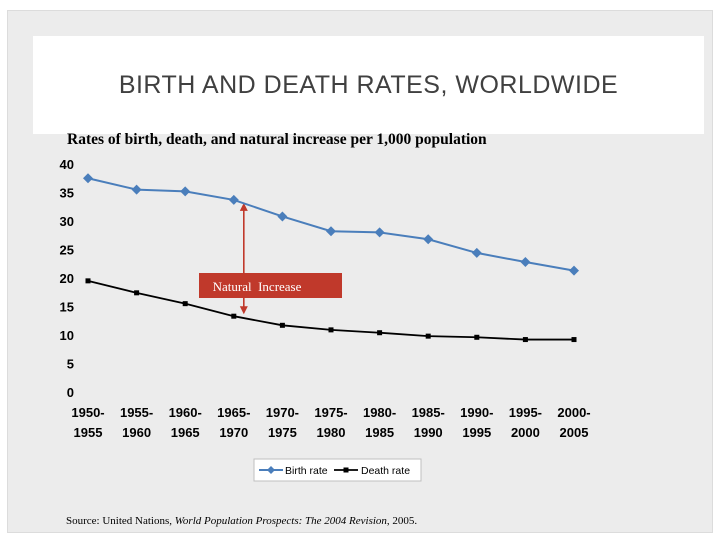 Image resolution: width=720 pixels, height=540 pixels. I want to click on x-tick-label-top-6: 1980-, so click(379, 412).